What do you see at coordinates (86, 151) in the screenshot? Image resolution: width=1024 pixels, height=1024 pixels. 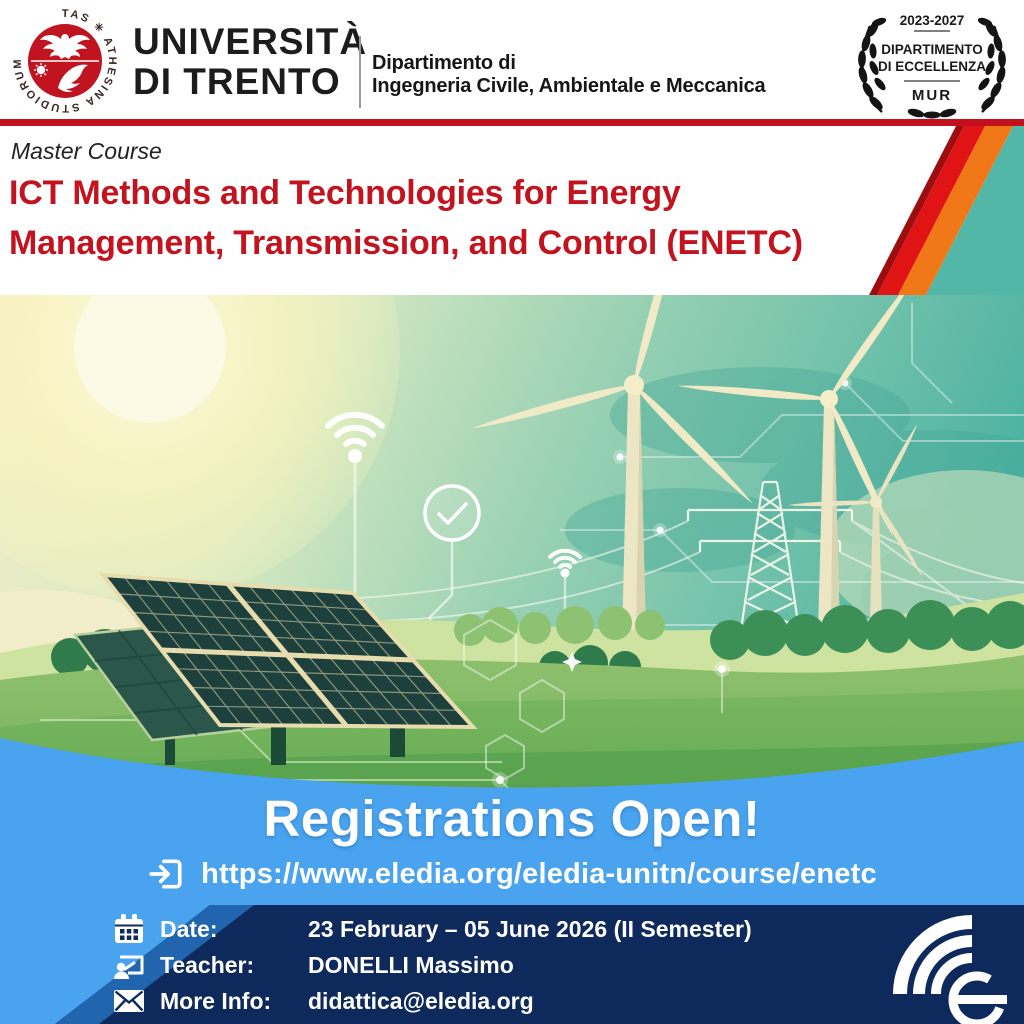 I see `course-kicker: Master Course` at bounding box center [86, 151].